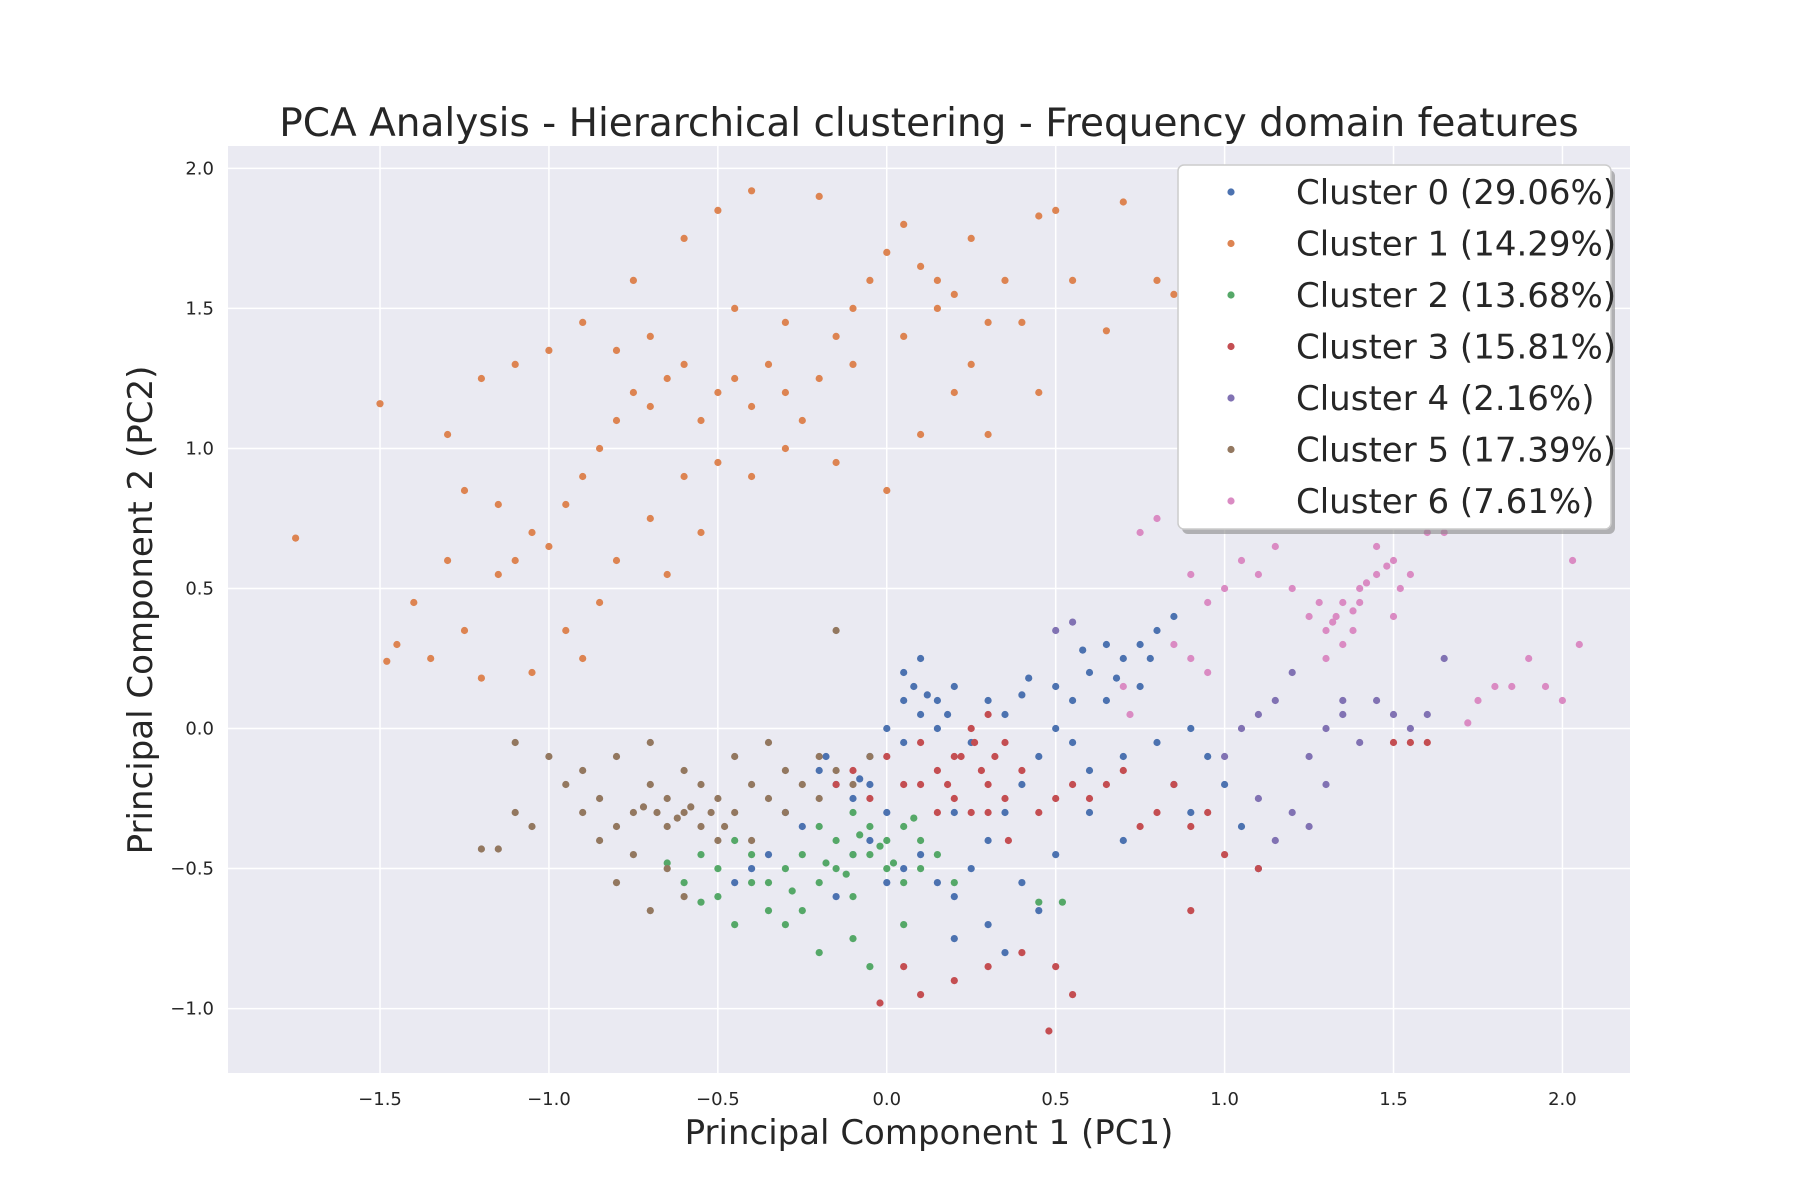 The height and width of the screenshot is (1200, 1800). Describe the element at coordinates (1393, 1099) in the screenshot. I see `x-tick-label: 1.5` at that location.